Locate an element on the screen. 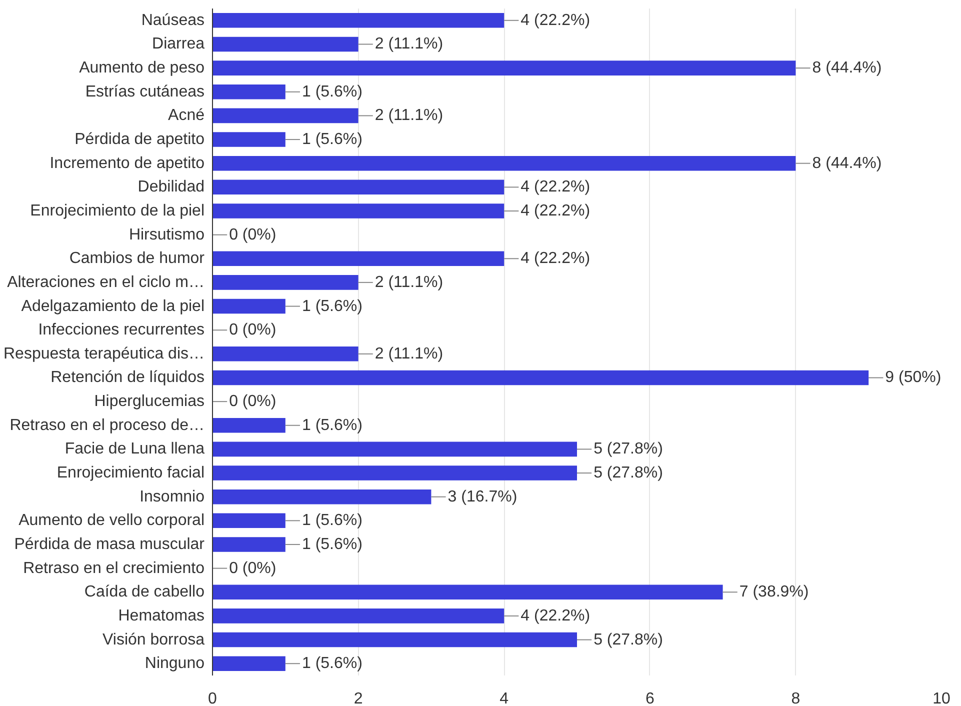 Image resolution: width=961 pixels, height=706 pixels. y-tick-label: Visión borrosa is located at coordinates (153, 639).